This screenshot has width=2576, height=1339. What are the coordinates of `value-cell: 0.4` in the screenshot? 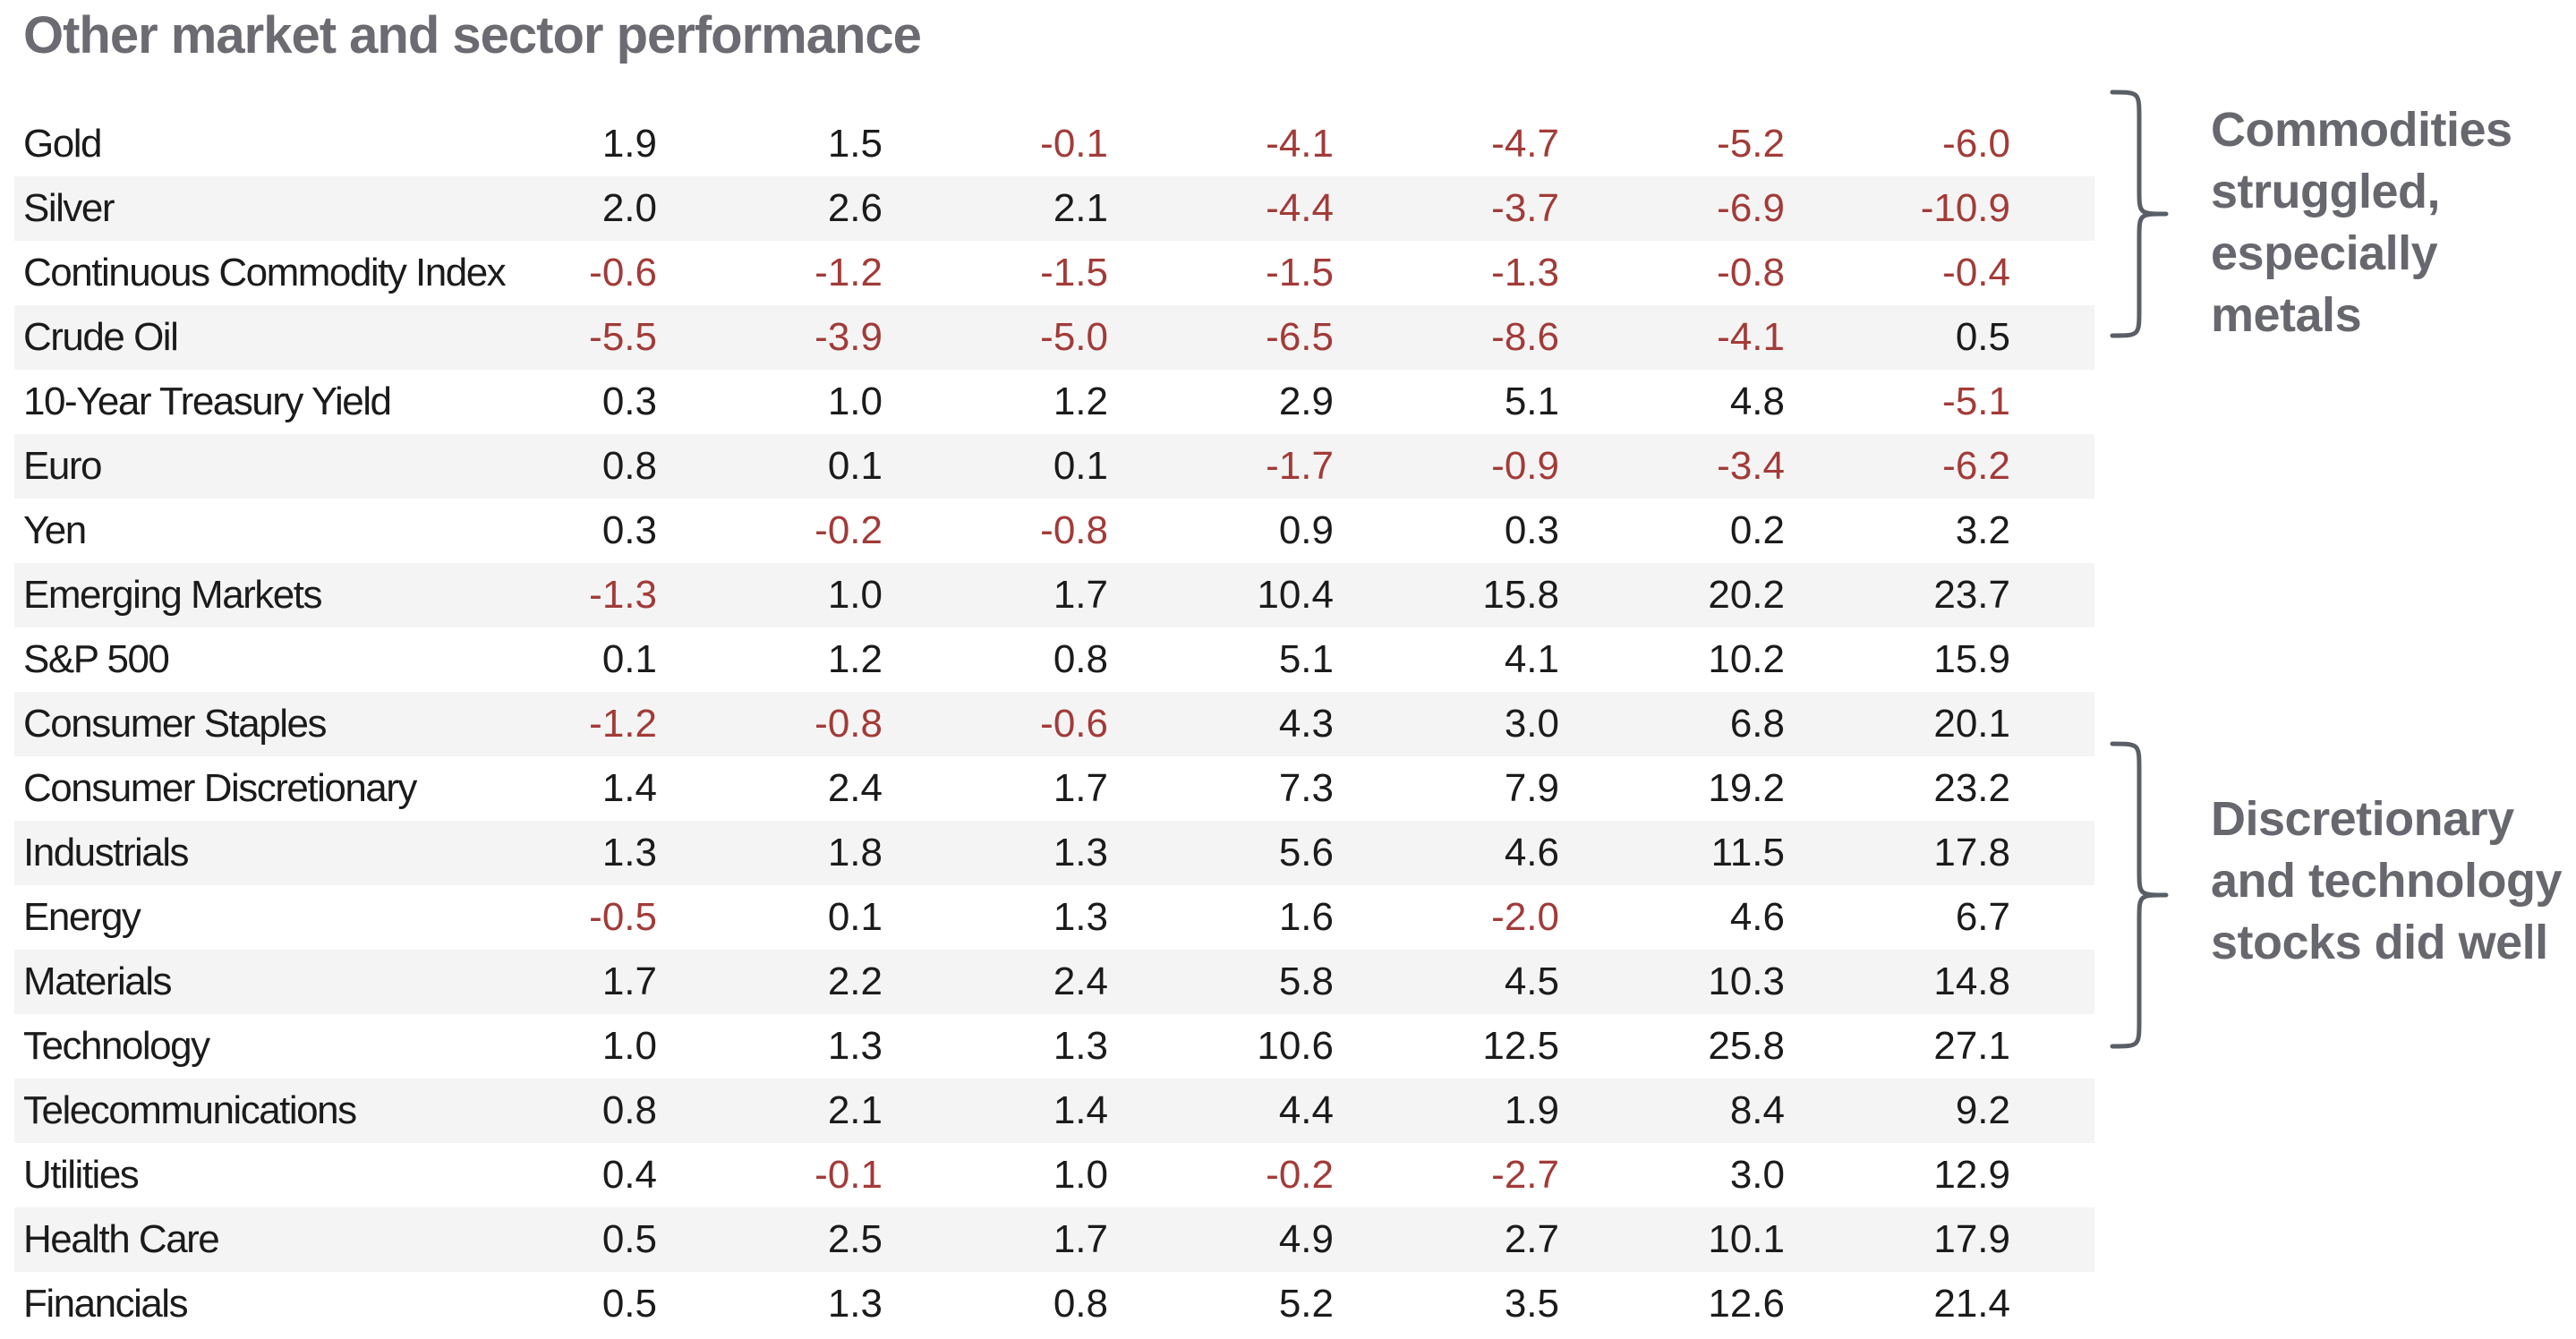 It's located at (629, 1175).